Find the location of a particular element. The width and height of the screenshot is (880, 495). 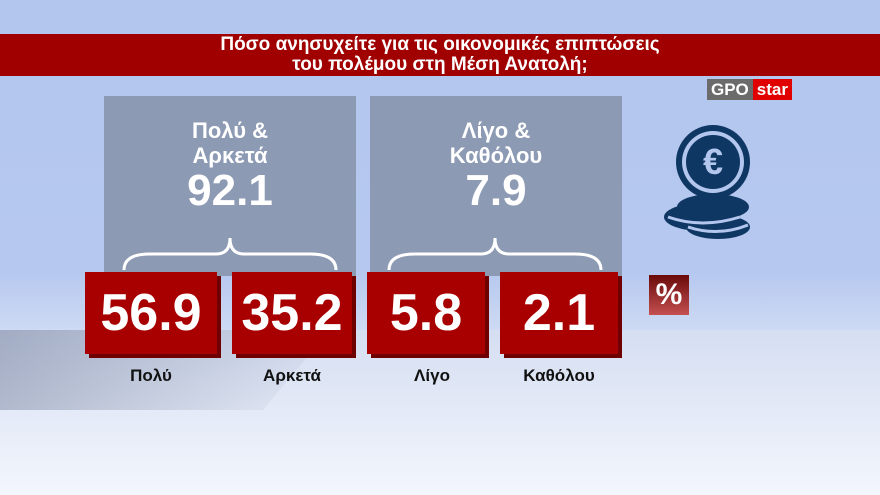

logo-star: star is located at coordinates (772, 89).